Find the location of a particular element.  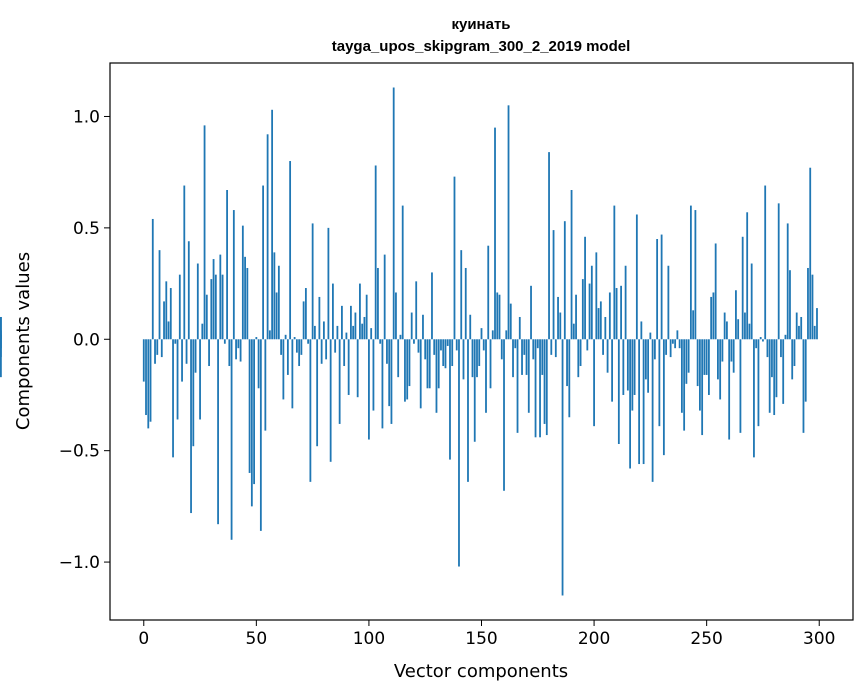

y-tick-label: 0.5 is located at coordinates (86, 229).